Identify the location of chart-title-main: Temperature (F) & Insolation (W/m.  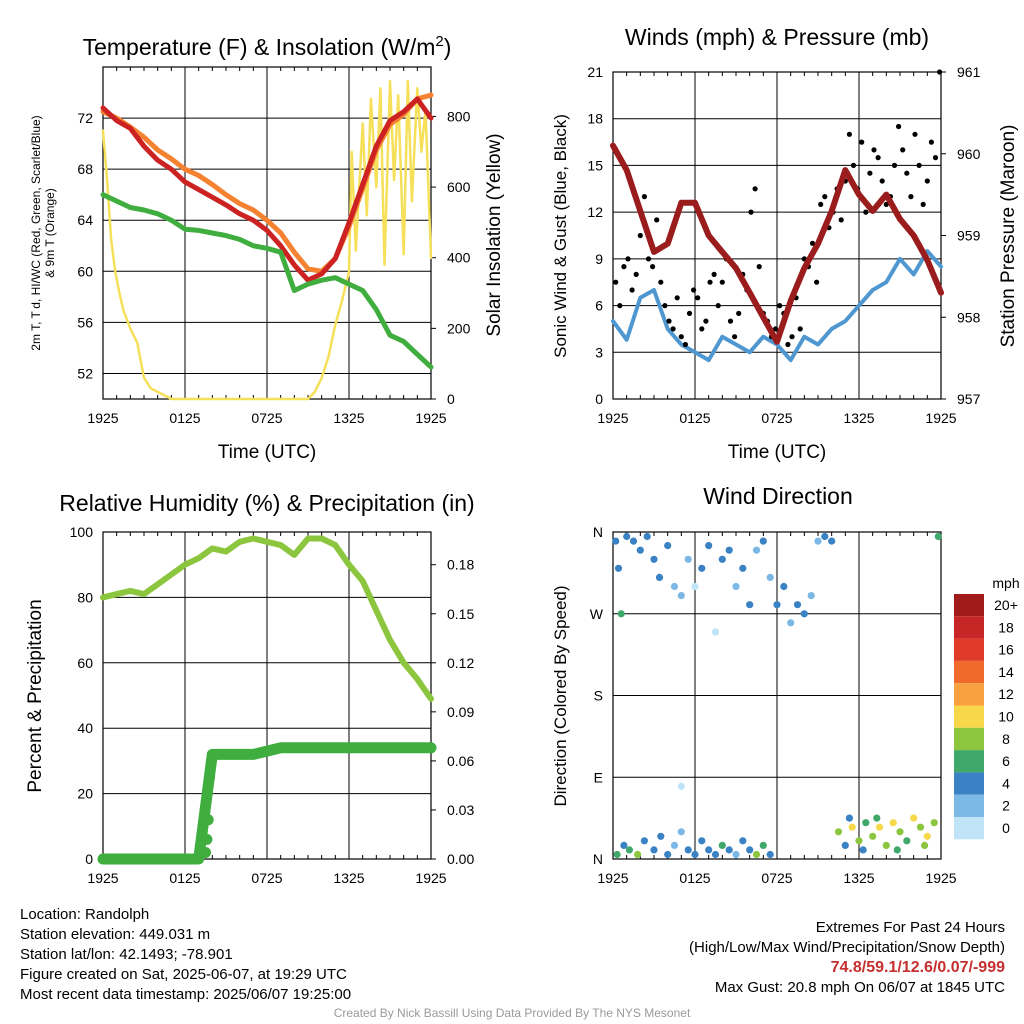
(259, 47).